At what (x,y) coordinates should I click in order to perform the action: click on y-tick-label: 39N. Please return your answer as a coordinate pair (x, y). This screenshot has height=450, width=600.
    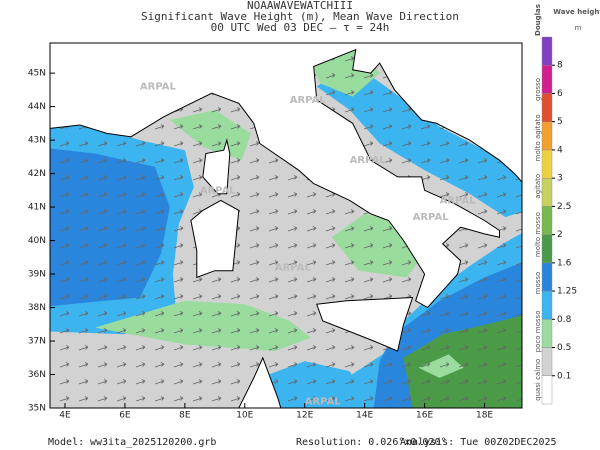
    Looking at the image, I should click on (37, 275).